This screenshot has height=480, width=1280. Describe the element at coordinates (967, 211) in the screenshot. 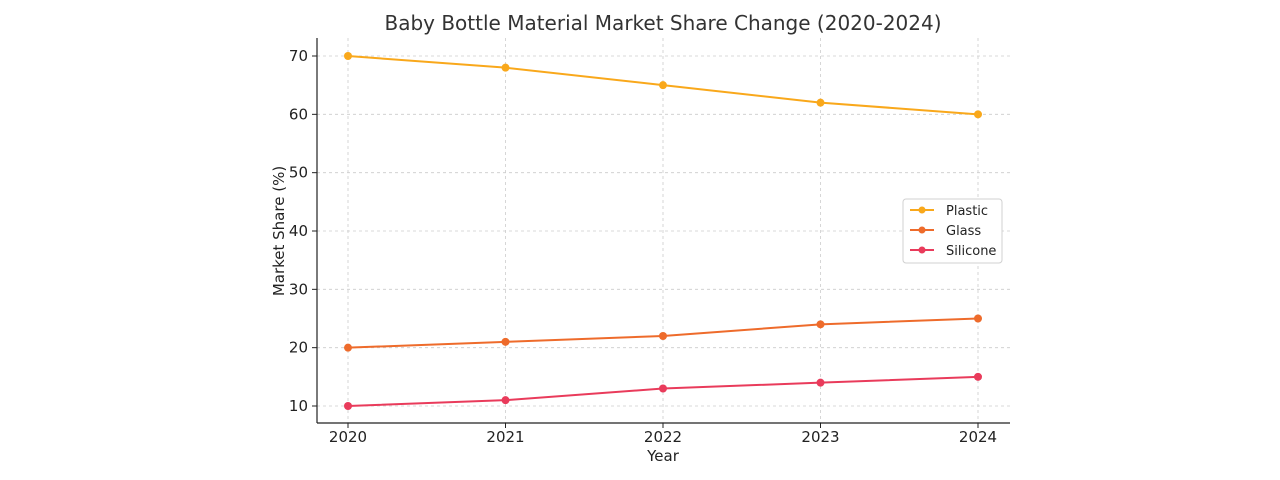

I see `legend-label: Plastic` at that location.